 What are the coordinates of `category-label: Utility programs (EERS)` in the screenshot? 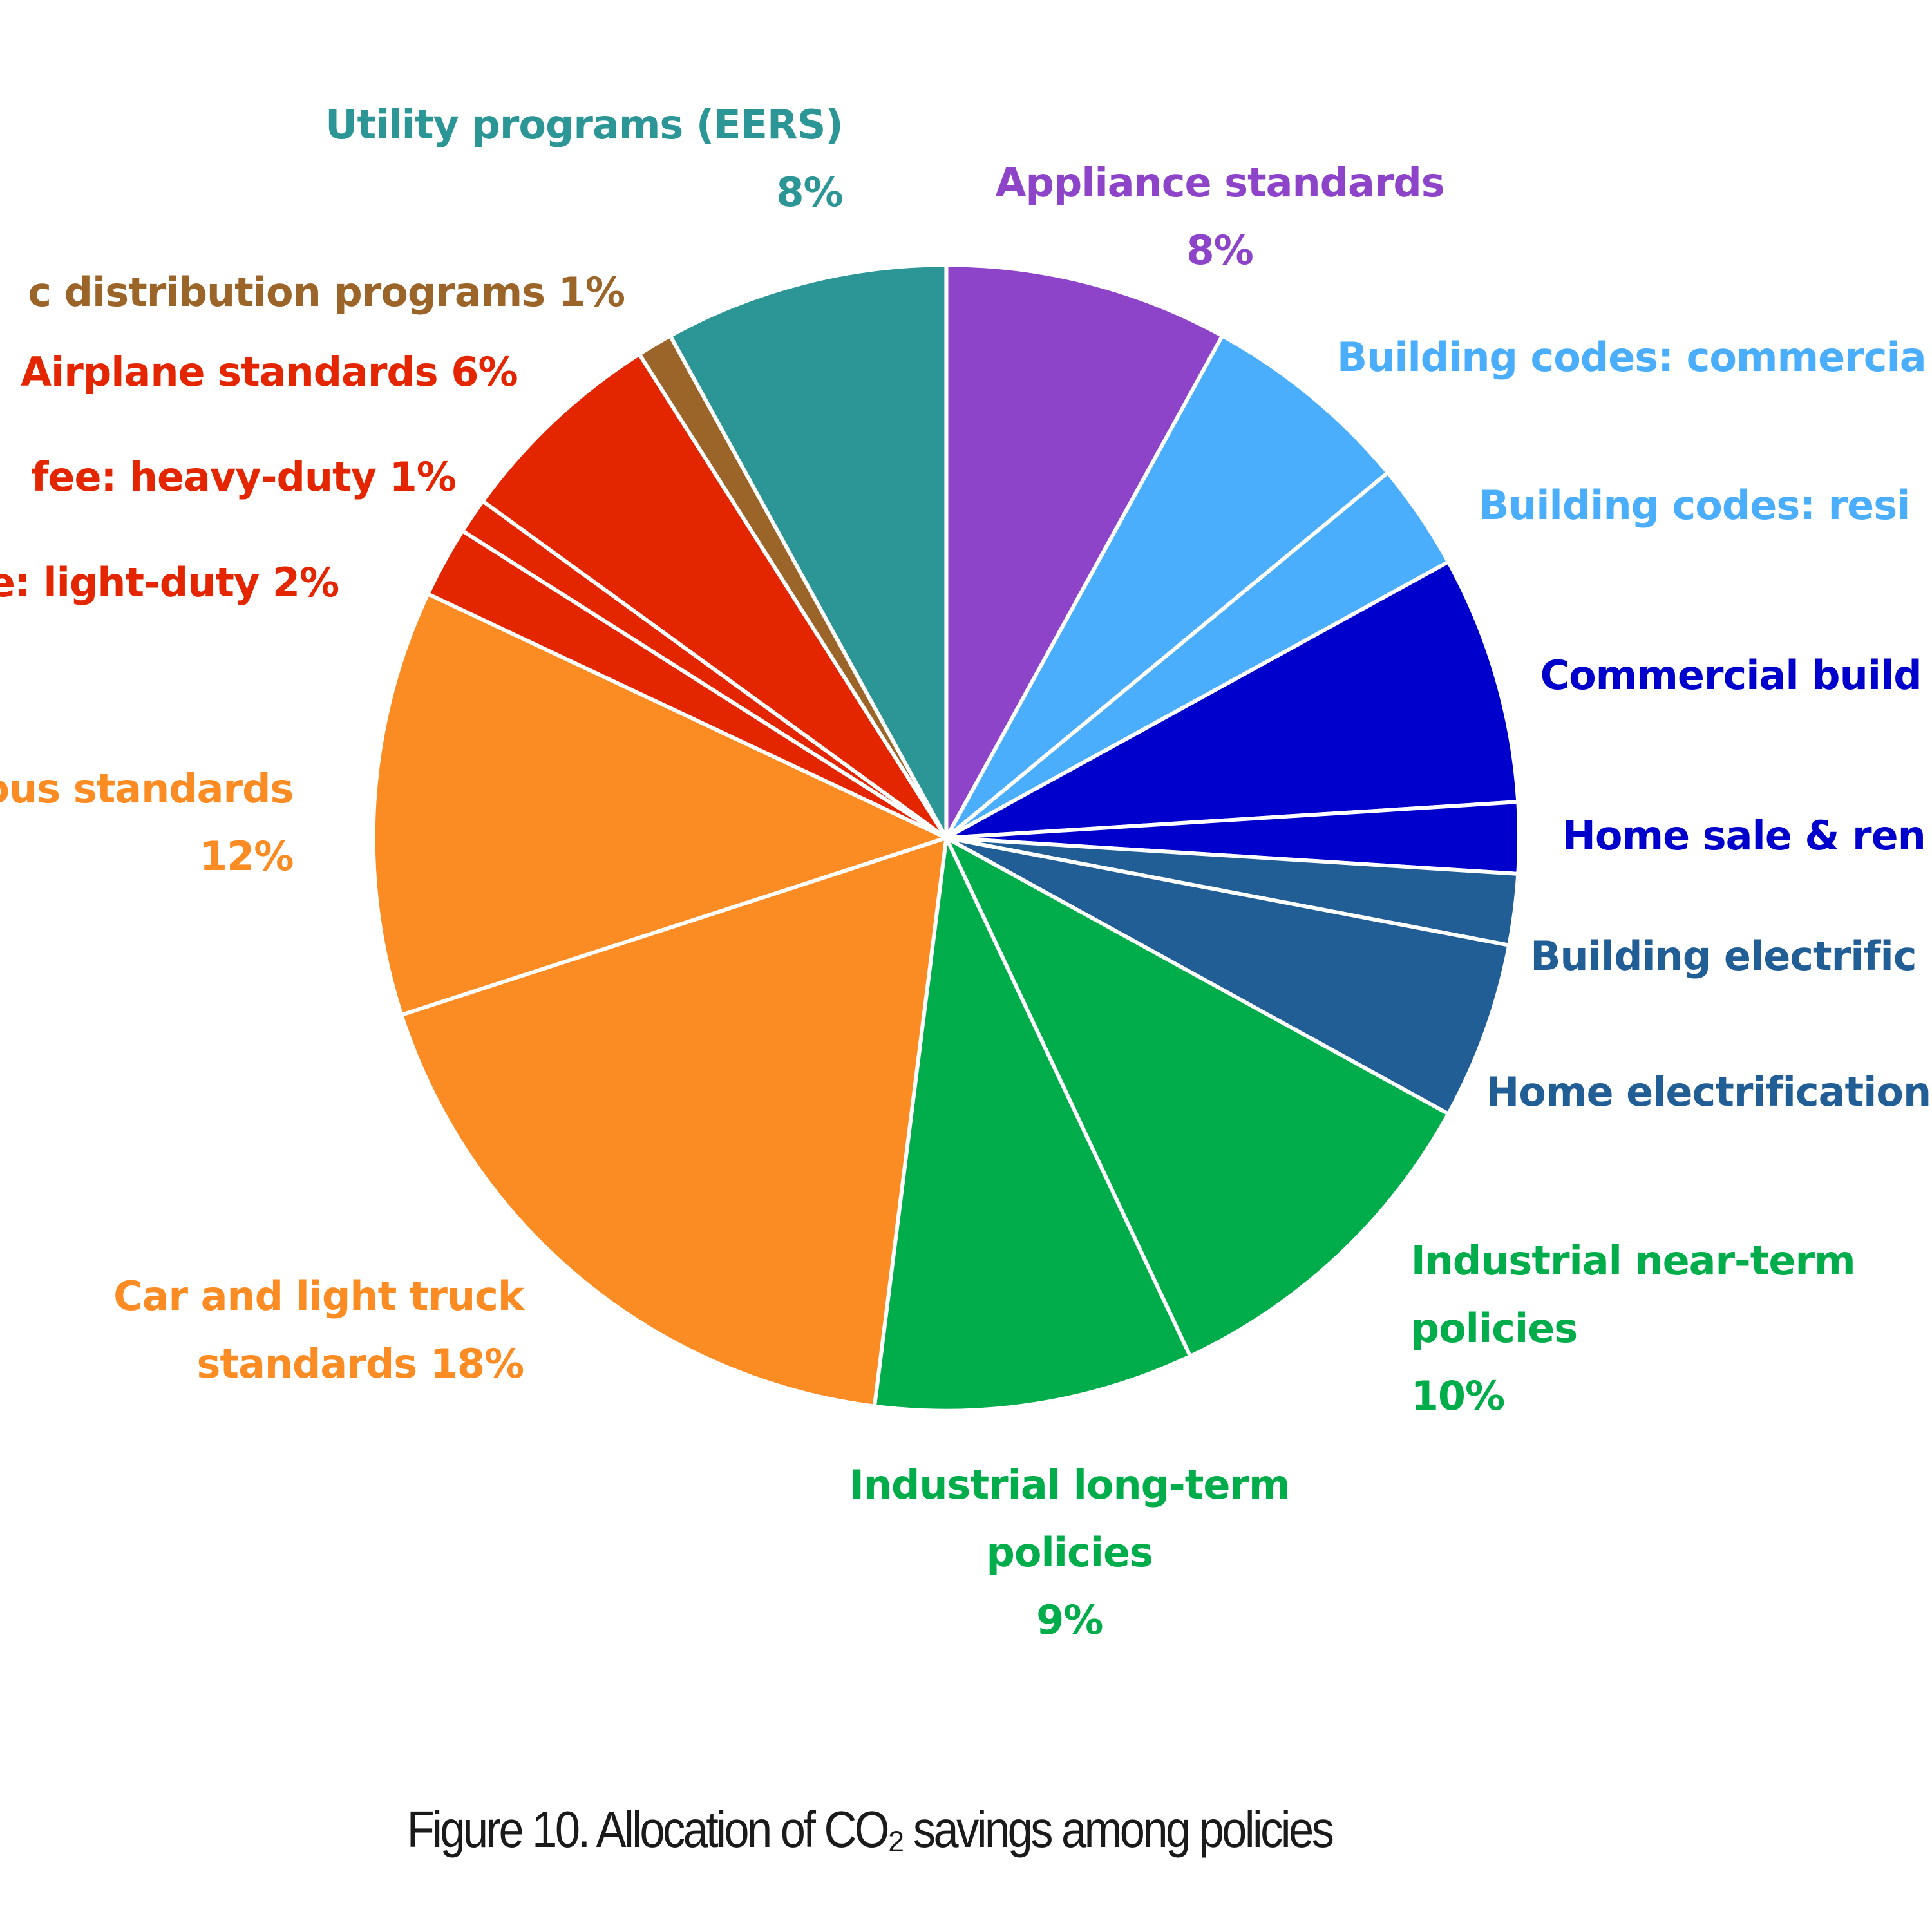 It's located at (585, 124).